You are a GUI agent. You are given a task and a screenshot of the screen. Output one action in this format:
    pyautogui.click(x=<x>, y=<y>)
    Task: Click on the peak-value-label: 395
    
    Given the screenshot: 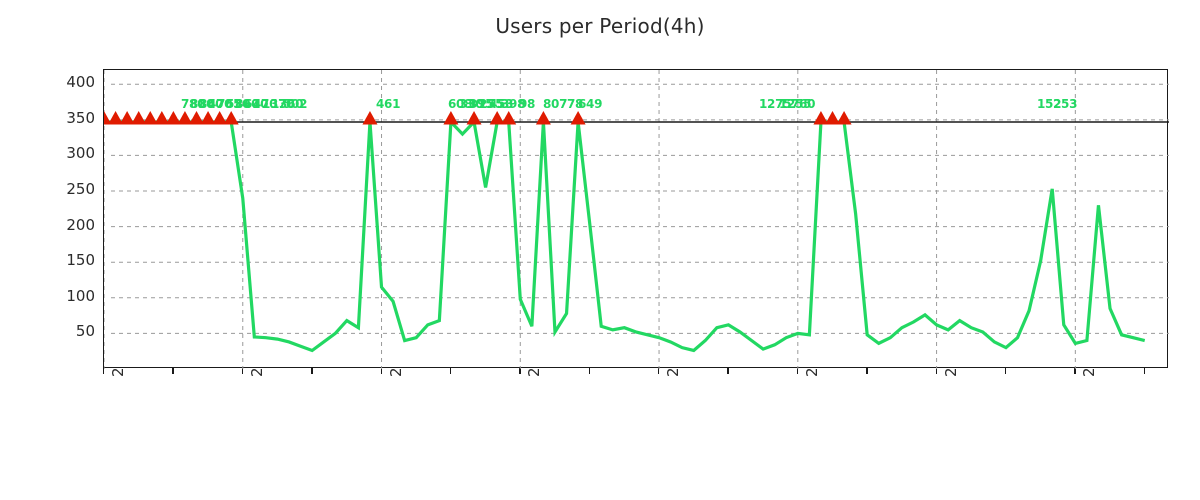 What is the action you would take?
    pyautogui.click(x=481, y=104)
    